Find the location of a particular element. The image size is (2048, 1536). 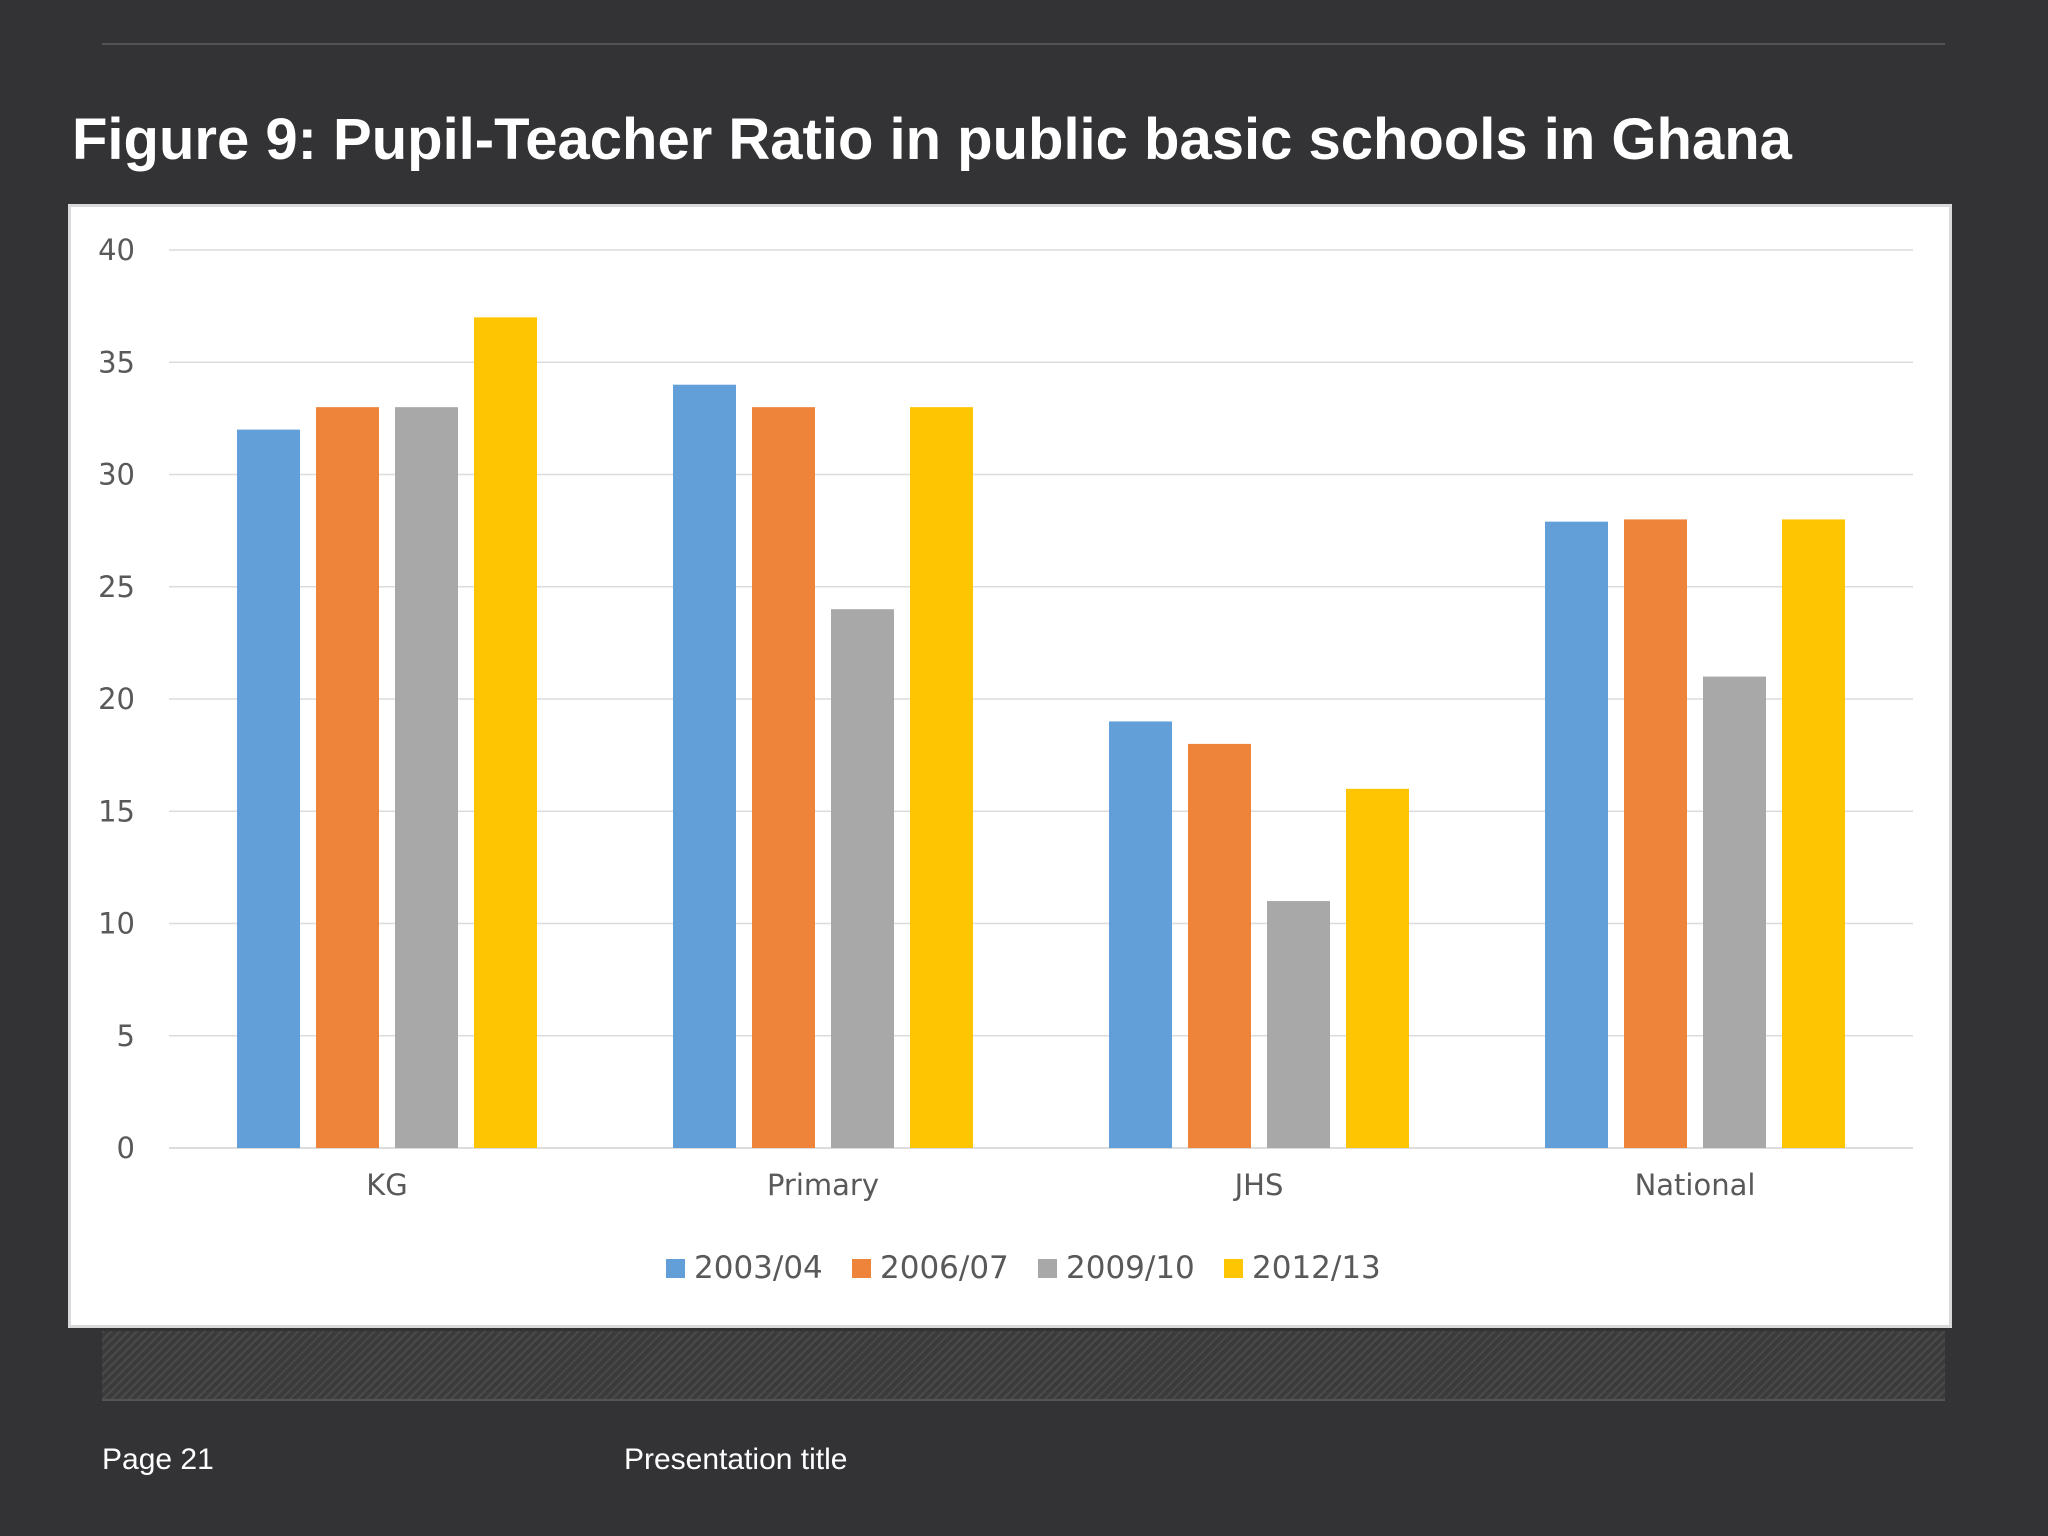

y-tick-label: 0 is located at coordinates (126, 1148).